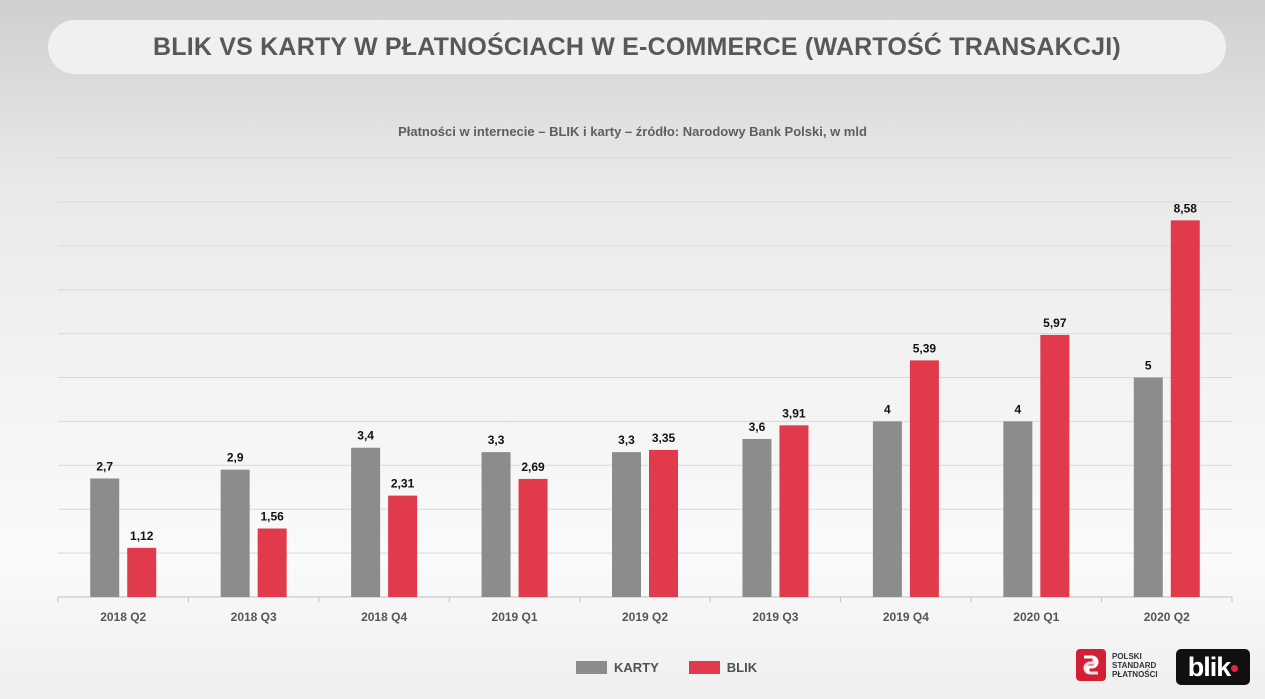 The width and height of the screenshot is (1265, 699). I want to click on legend-item-blik: BLIK, so click(723, 667).